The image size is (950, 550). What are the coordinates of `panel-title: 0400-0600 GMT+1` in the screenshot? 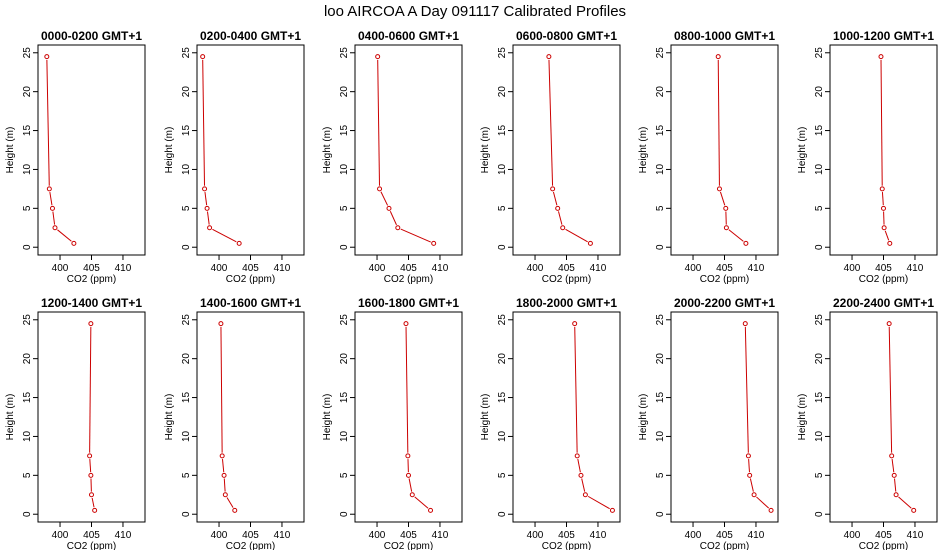 It's located at (408, 36).